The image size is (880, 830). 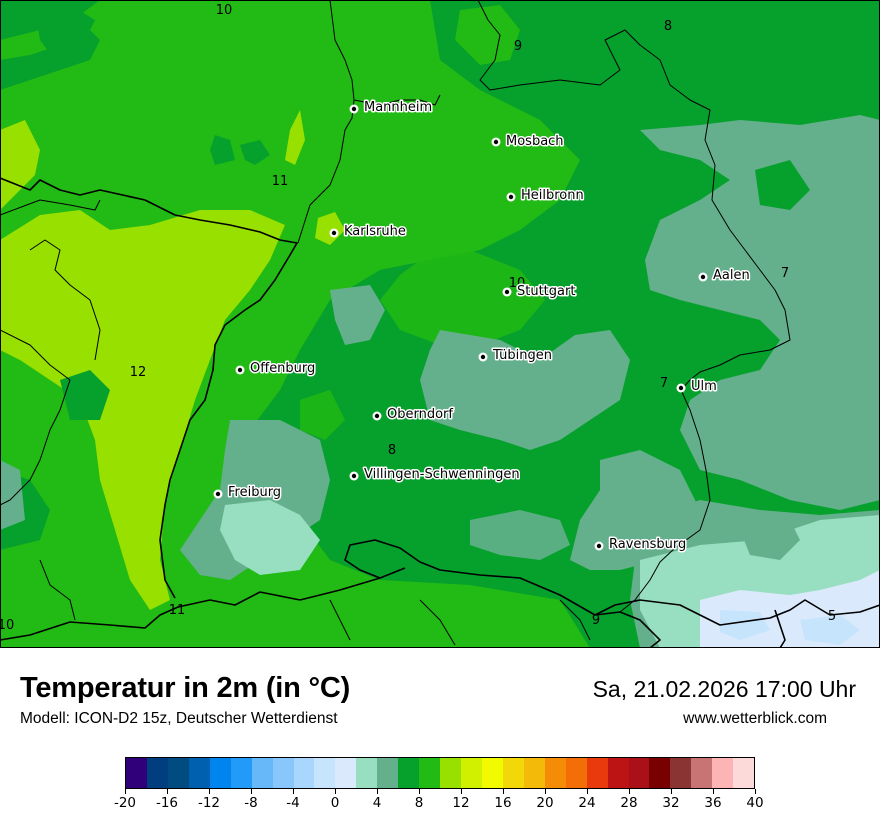 I want to click on city-karlsruhe: Karlsruhe, so click(x=368, y=232).